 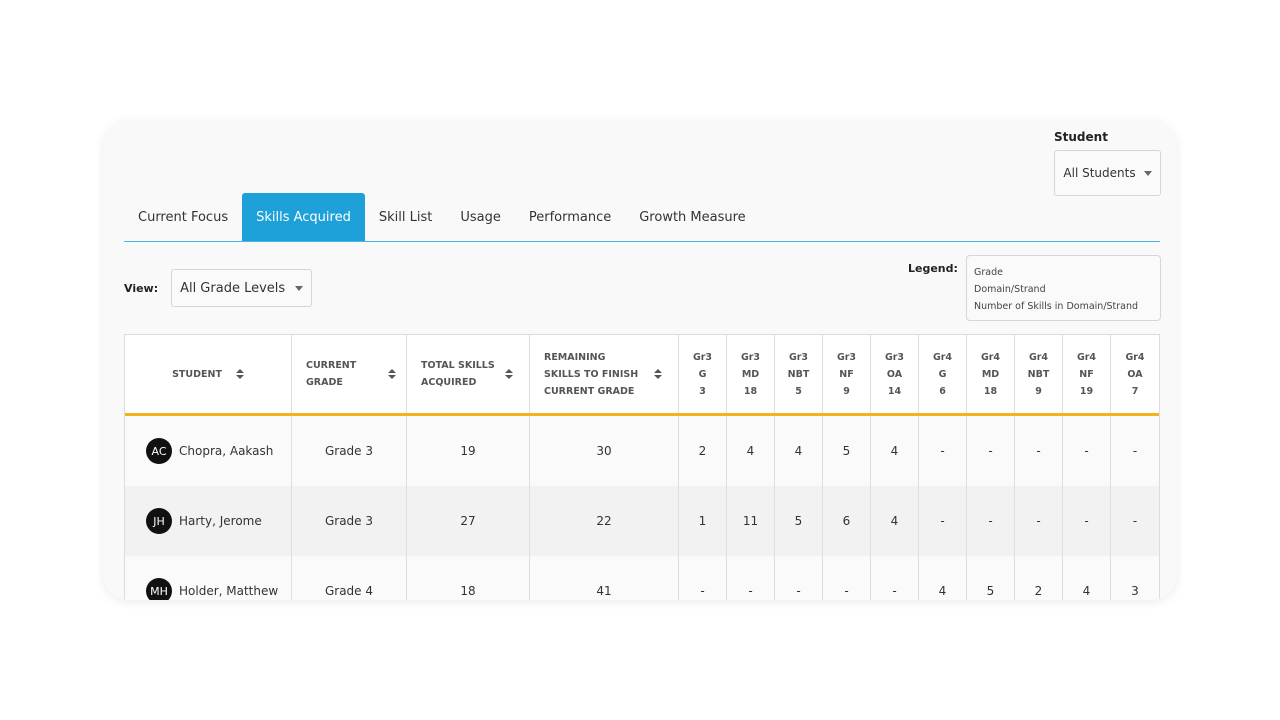 What do you see at coordinates (226, 451) in the screenshot?
I see `student-name-link: Chopra, Aakash` at bounding box center [226, 451].